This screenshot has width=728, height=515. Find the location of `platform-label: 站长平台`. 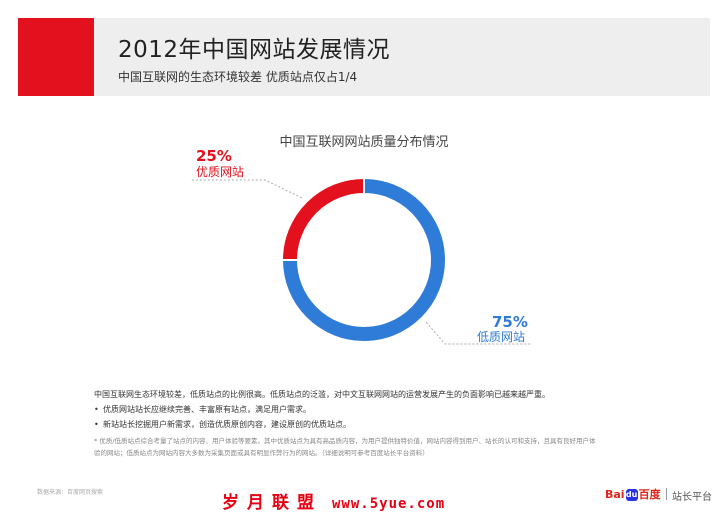

platform-label: 站长平台 is located at coordinates (692, 497).